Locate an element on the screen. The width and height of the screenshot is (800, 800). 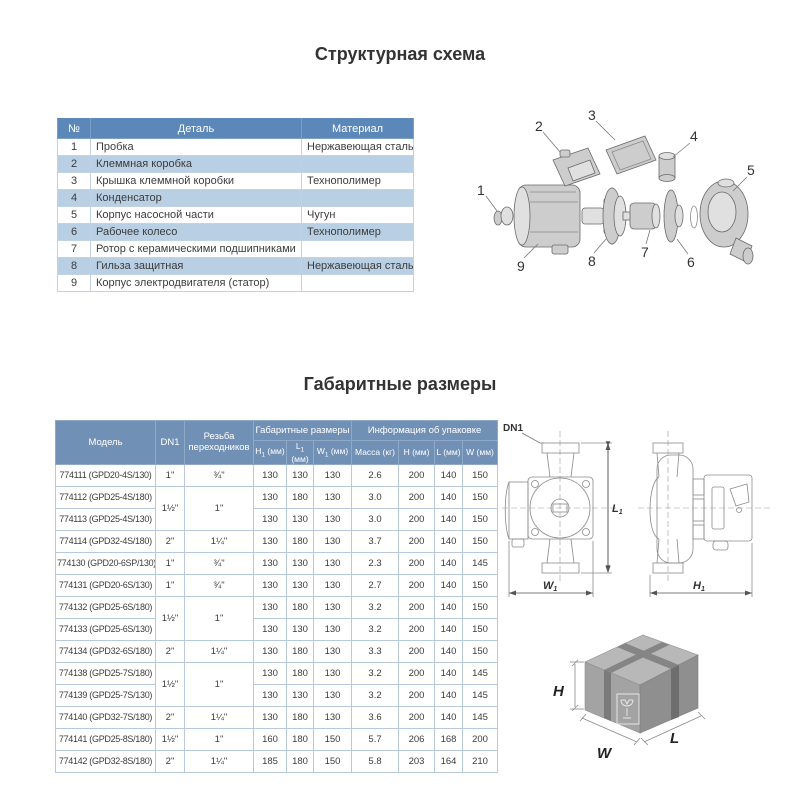
cell-material: Нержавеющая сталь is located at coordinates (357, 266).